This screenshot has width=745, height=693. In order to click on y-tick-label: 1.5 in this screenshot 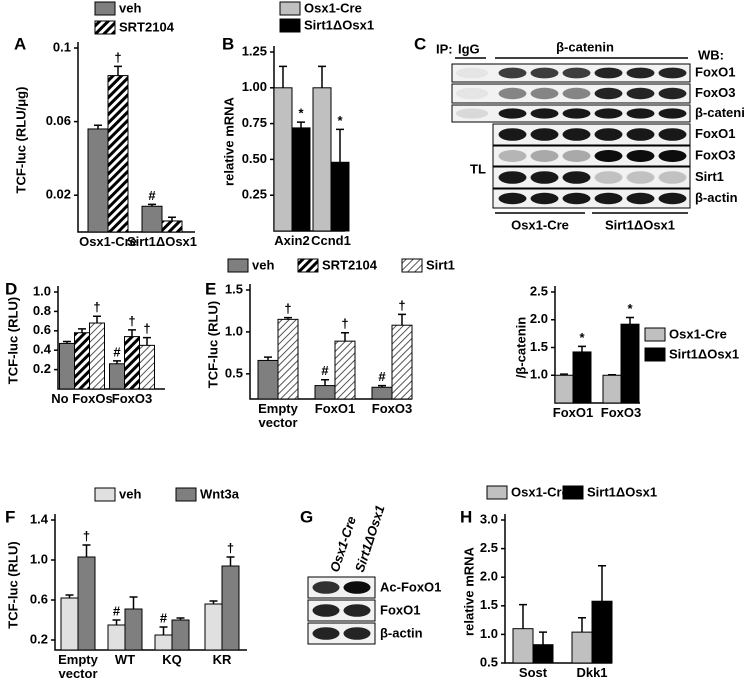, I will do `click(234, 288)`.